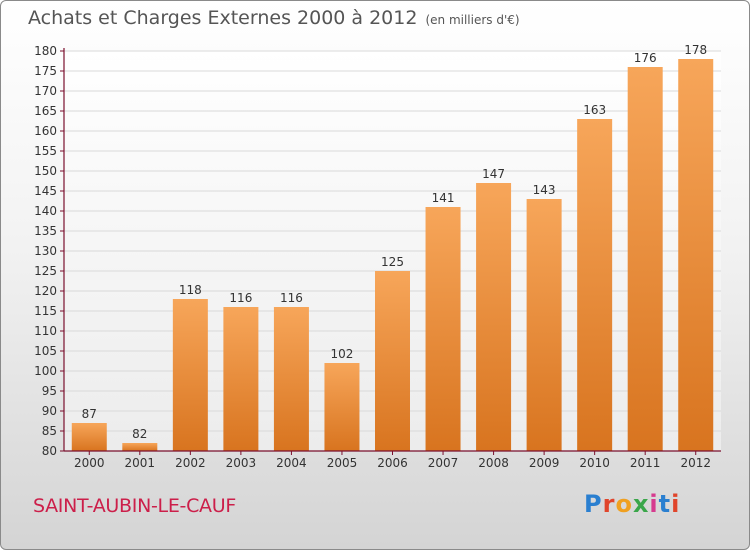  I want to click on y-tick-label: 160, so click(45, 131).